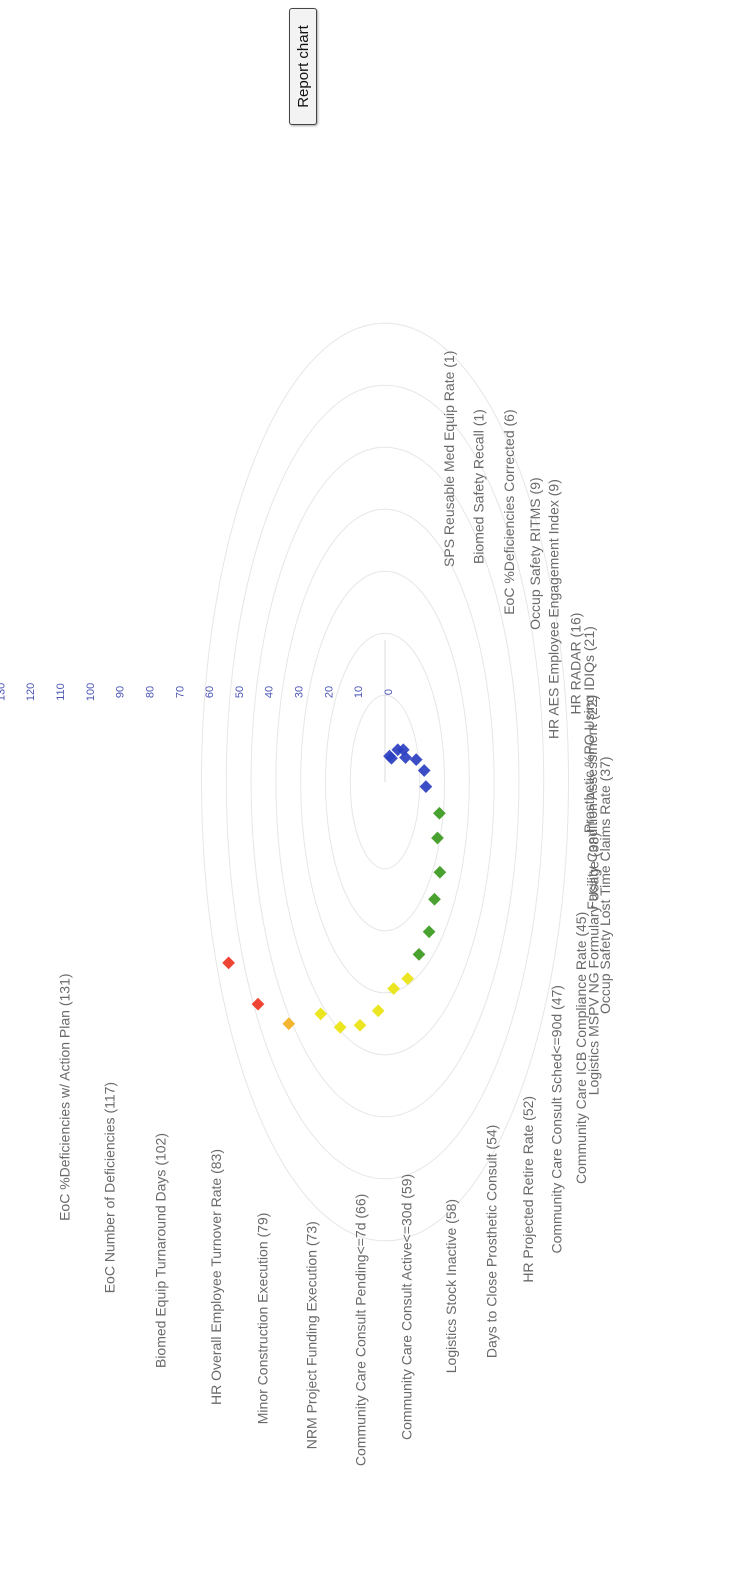  Describe the element at coordinates (449, 459) in the screenshot. I see `category-label: SPS Reusable Med Equip Rate (1)` at that location.